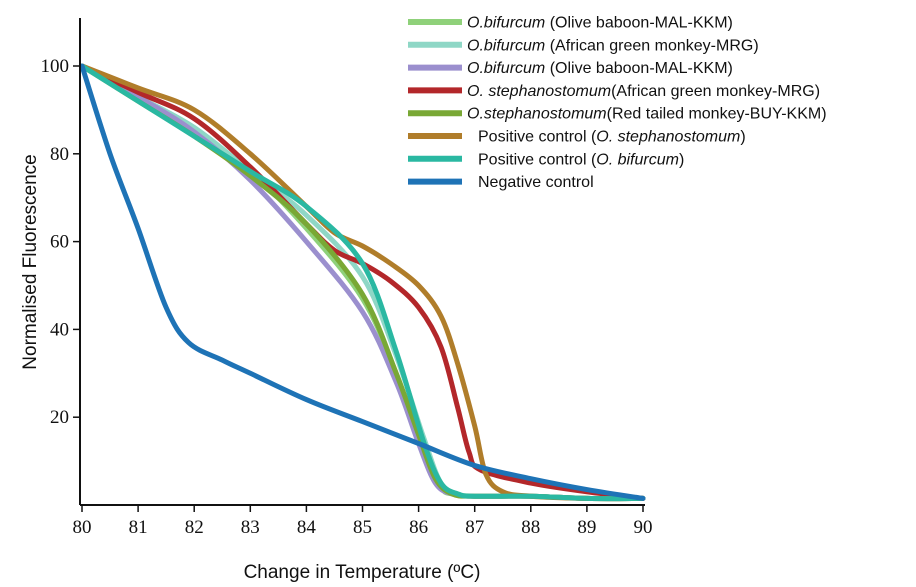 The width and height of the screenshot is (916, 587). I want to click on y-tick-label: 80, so click(59, 154).